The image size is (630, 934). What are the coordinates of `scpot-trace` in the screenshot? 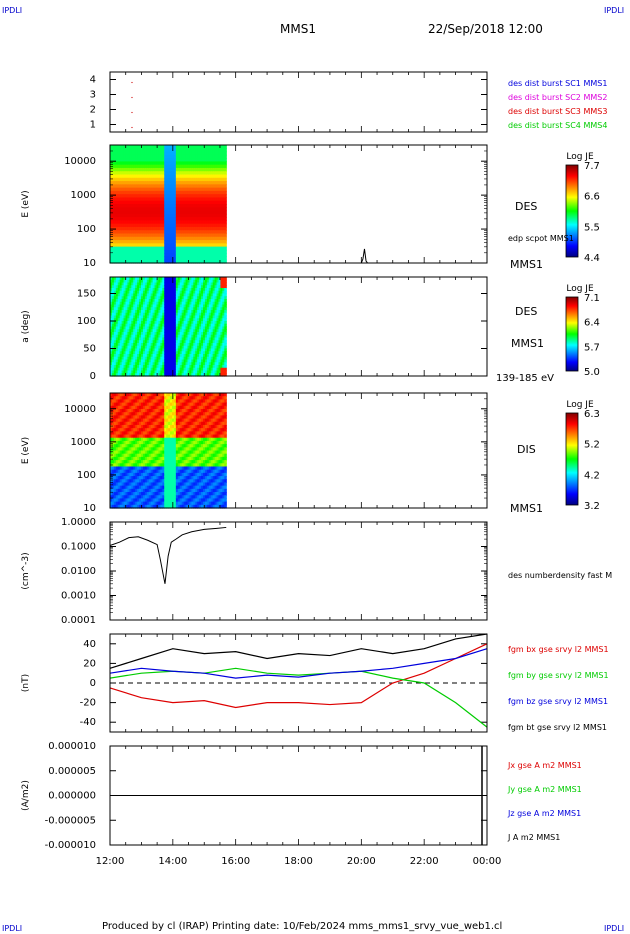 It's located at (364, 256).